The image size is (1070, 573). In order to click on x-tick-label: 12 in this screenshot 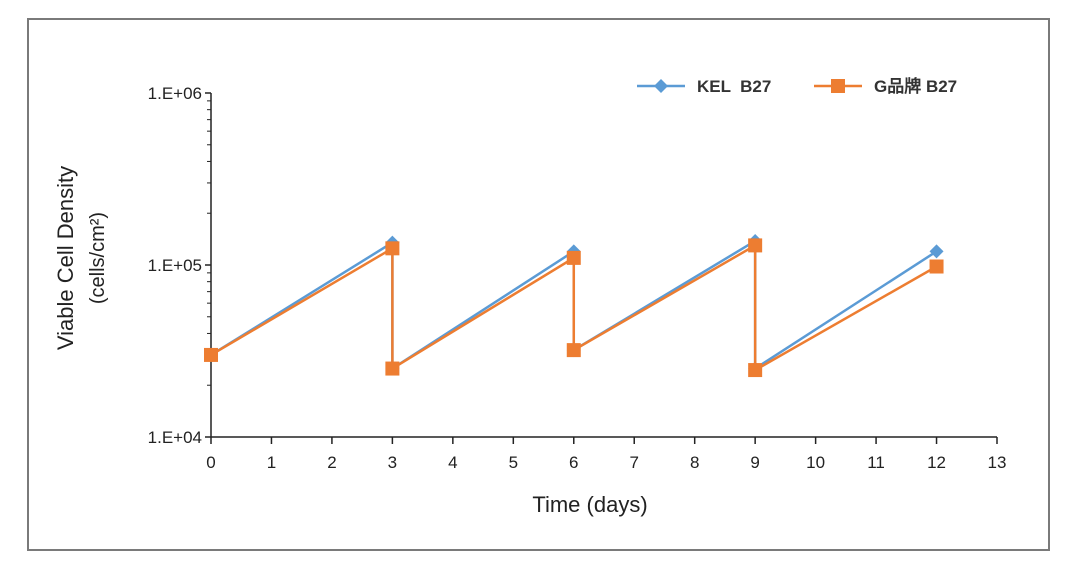, I will do `click(936, 462)`.